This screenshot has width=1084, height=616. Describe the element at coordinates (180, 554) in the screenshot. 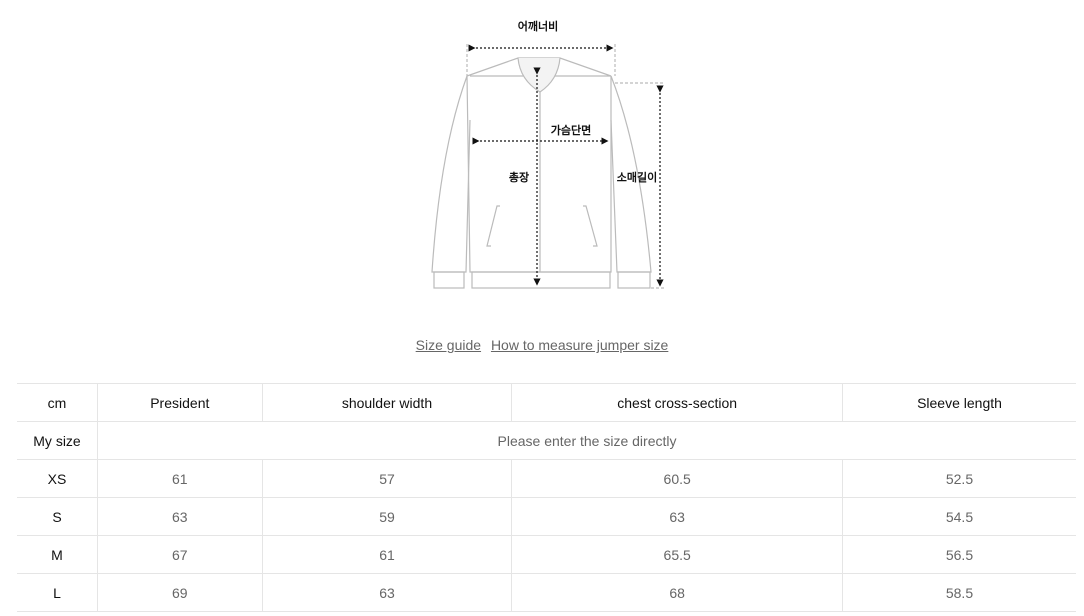

I see `size-value: 67` at that location.